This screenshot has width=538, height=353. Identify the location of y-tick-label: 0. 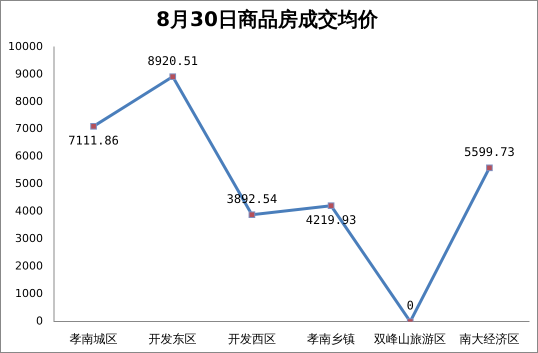
(39, 321).